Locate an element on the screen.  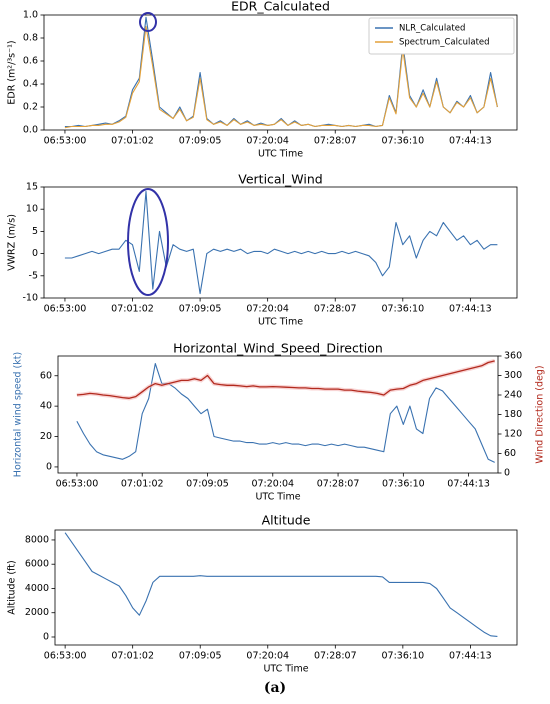
y-tick-label: 0.8 is located at coordinates (30, 38).